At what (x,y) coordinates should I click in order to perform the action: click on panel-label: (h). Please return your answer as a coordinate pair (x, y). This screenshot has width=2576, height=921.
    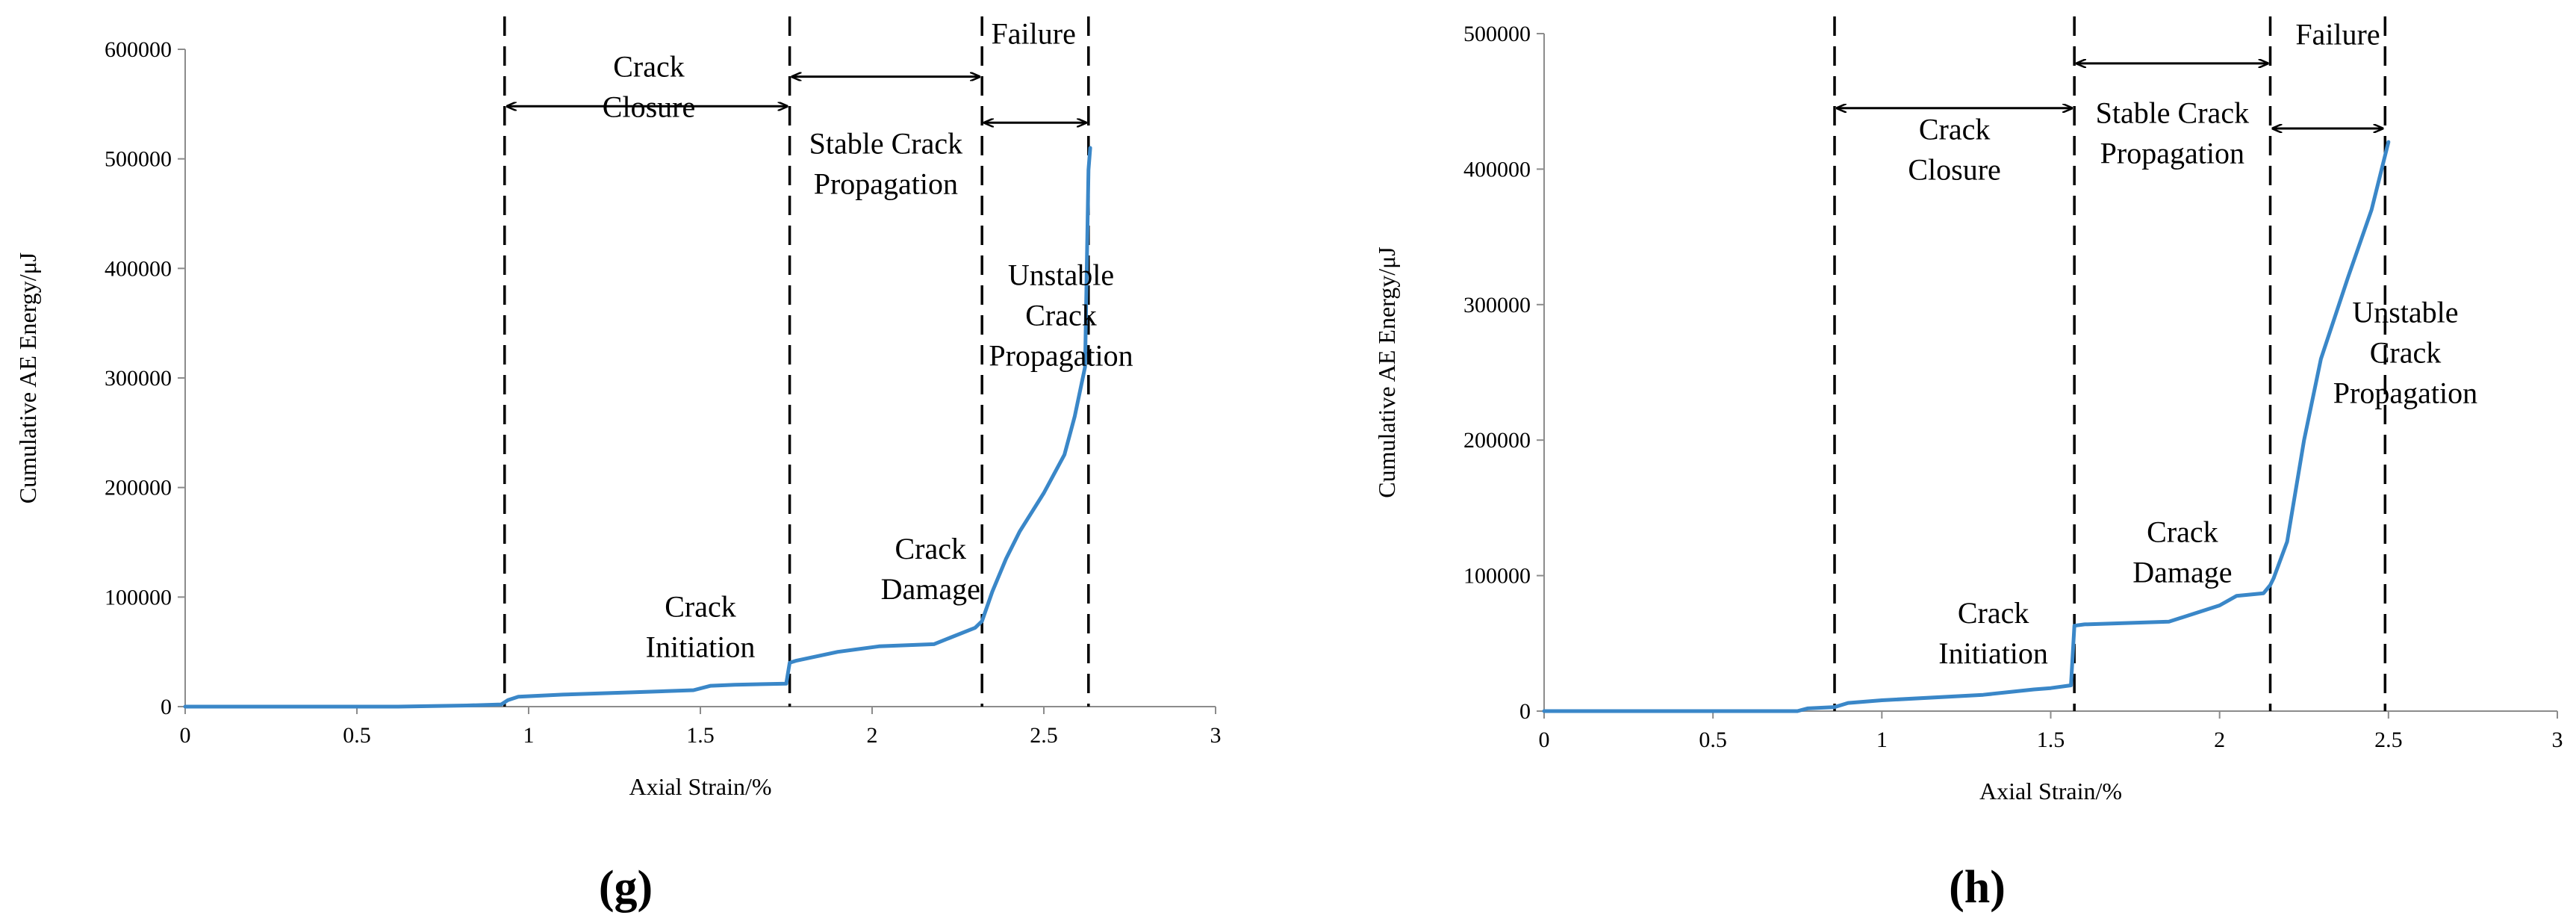
    Looking at the image, I should click on (1977, 887).